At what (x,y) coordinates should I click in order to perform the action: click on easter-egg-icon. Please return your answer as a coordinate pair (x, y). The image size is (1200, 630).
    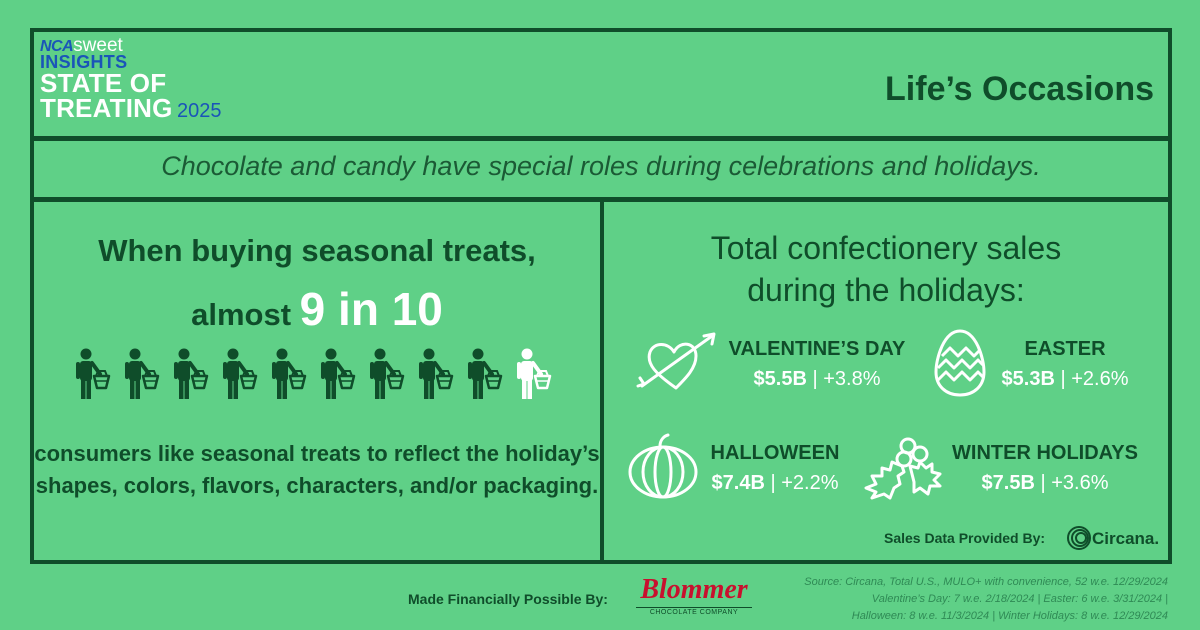
    Looking at the image, I should click on (960, 363).